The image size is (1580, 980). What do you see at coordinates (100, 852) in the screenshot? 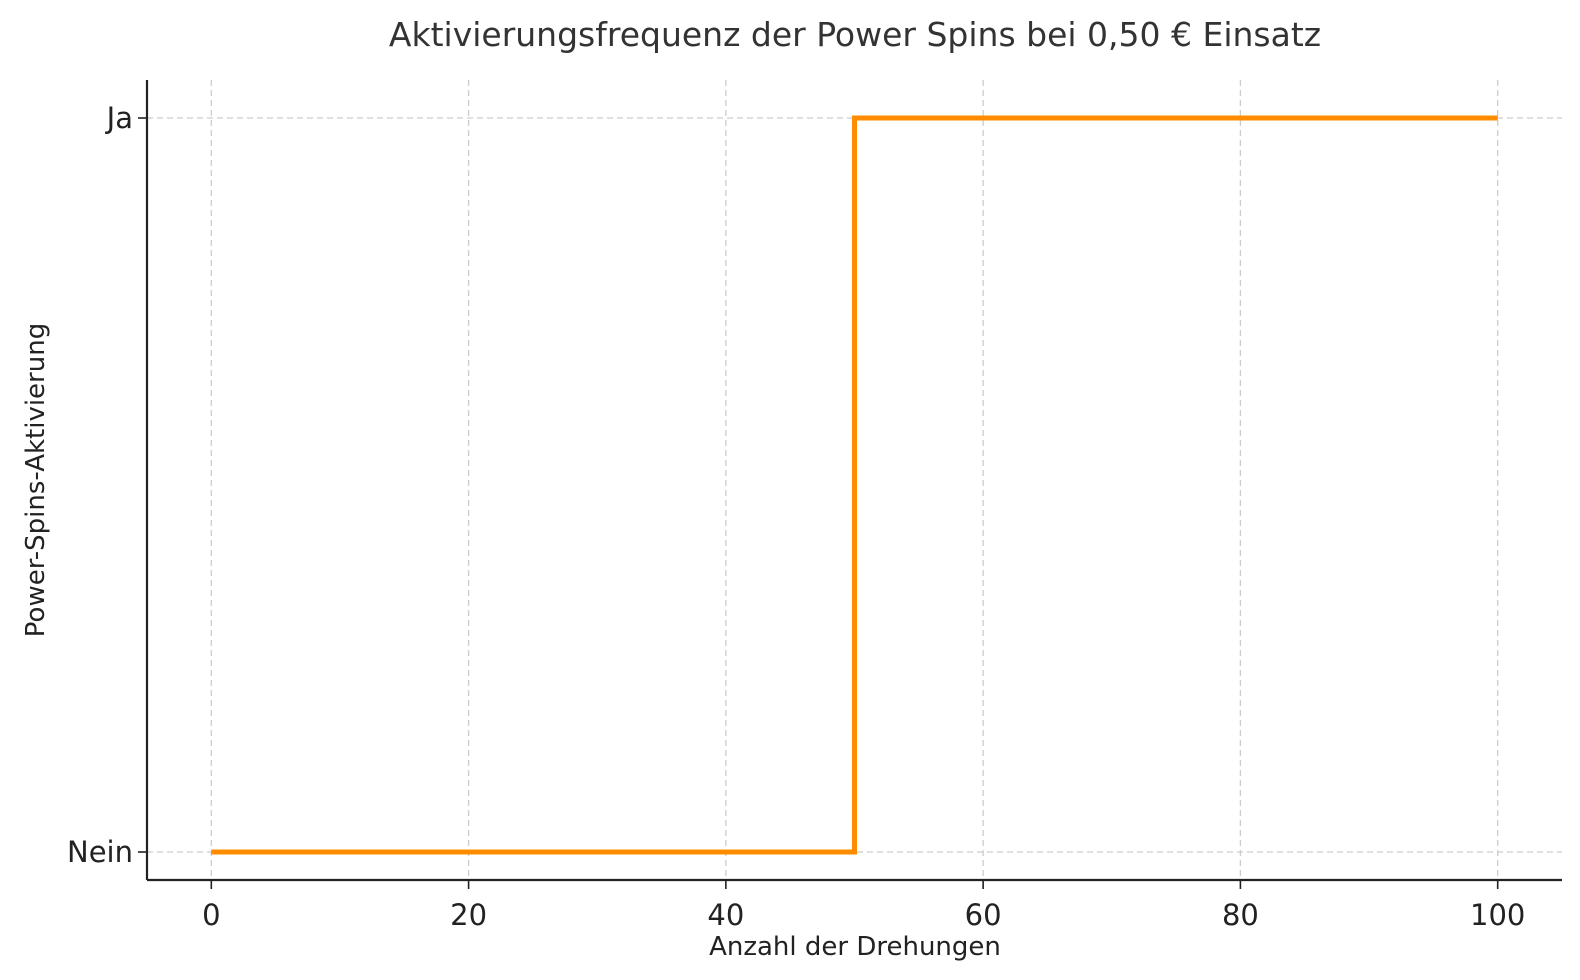
I see `y-tick-label-nein: Nein` at bounding box center [100, 852].